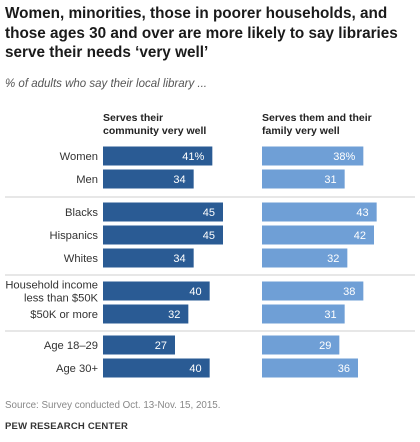 This screenshot has height=442, width=420. Describe the element at coordinates (61, 299) in the screenshot. I see `category-label: less than $50K` at that location.